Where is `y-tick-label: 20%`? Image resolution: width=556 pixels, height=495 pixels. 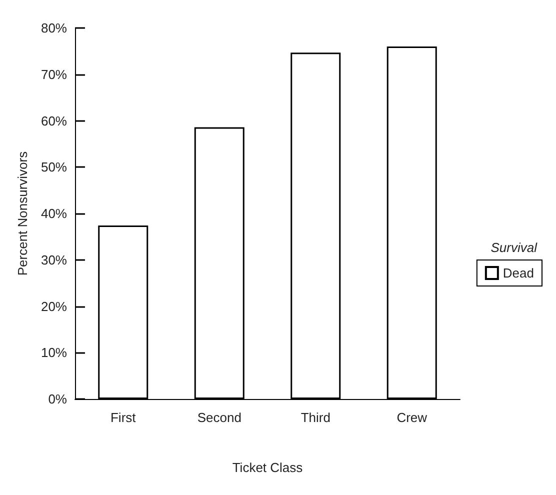 y-tick-label: 20% is located at coordinates (54, 306).